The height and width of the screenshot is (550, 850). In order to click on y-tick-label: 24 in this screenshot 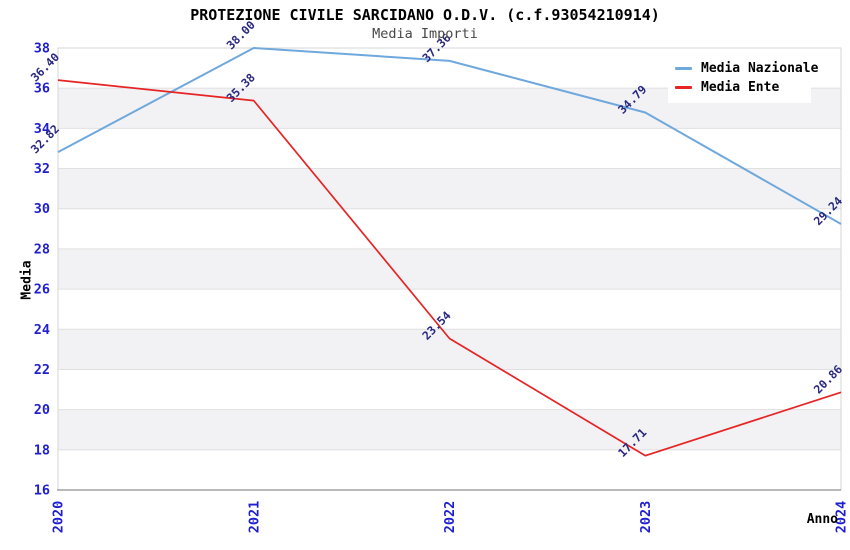, I will do `click(42, 330)`.